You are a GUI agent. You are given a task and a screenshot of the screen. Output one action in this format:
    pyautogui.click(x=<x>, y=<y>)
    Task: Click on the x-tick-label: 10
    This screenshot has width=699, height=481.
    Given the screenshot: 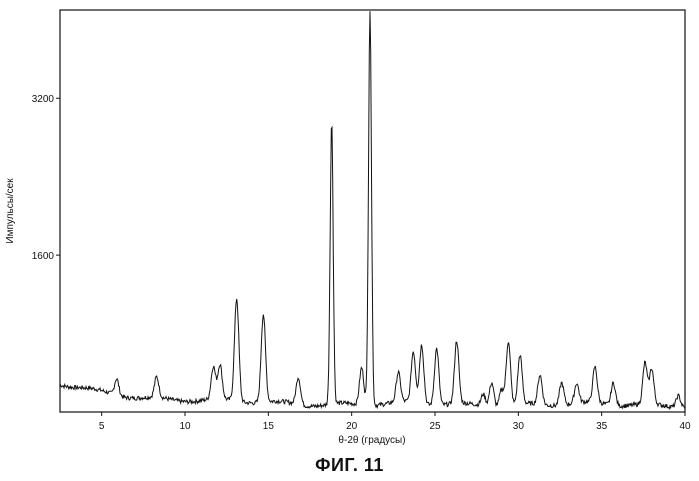 What is the action you would take?
    pyautogui.click(x=185, y=426)
    